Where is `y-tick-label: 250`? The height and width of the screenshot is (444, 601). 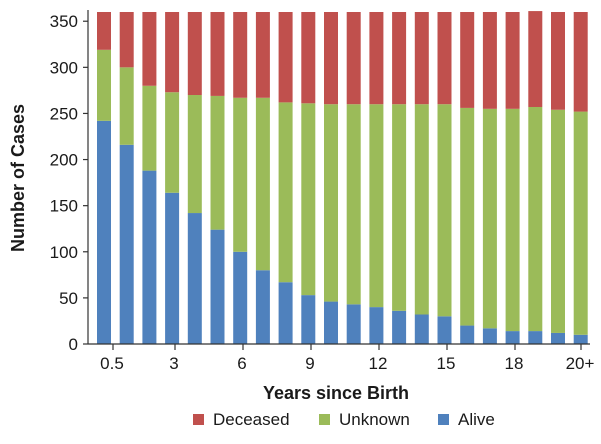
y-tick-label: 250 is located at coordinates (64, 113).